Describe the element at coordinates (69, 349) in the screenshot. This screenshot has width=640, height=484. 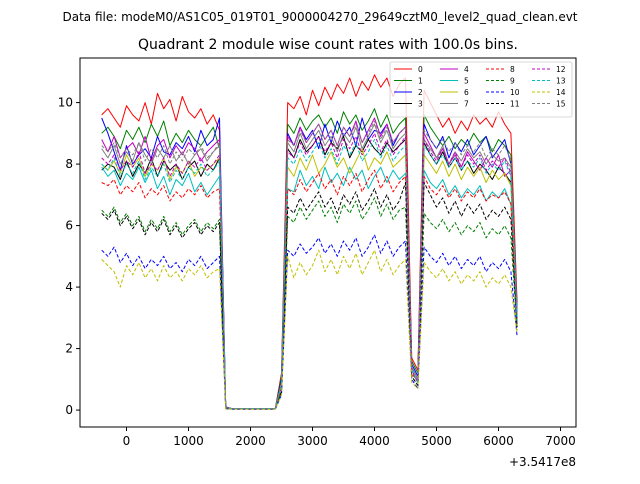
I see `y-tick-label: 2` at that location.